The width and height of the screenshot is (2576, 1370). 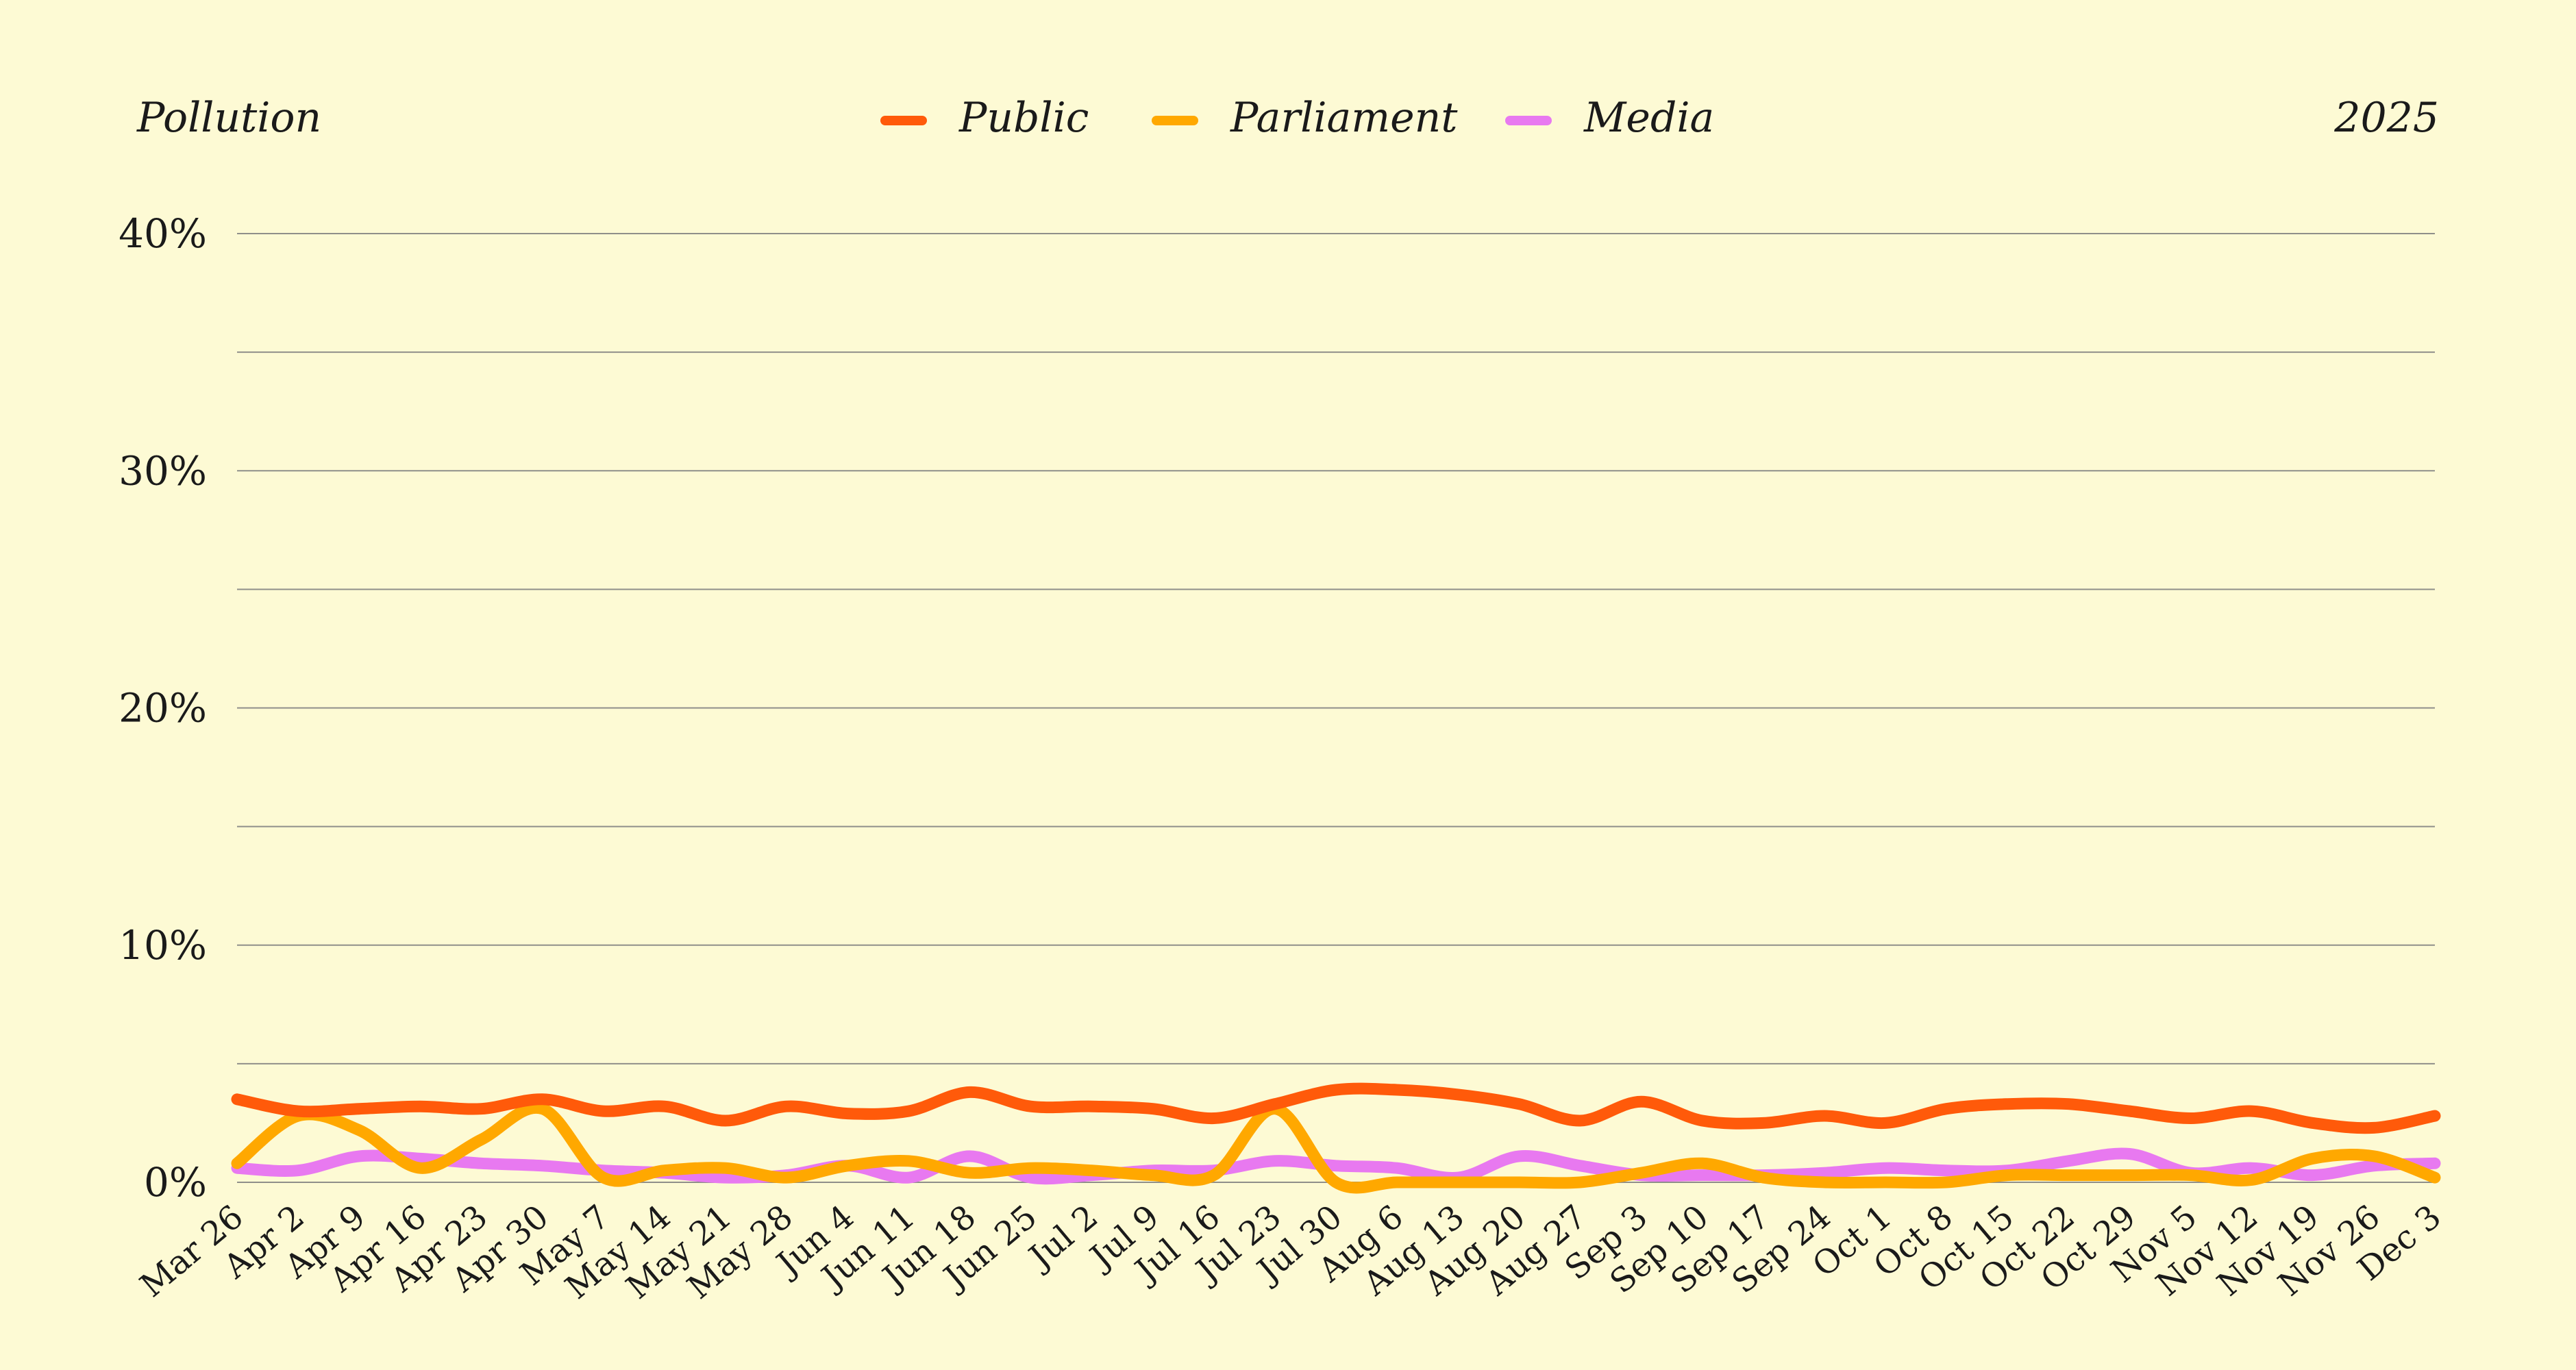 What do you see at coordinates (175, 1182) in the screenshot?
I see `y-tick-label: 0%` at bounding box center [175, 1182].